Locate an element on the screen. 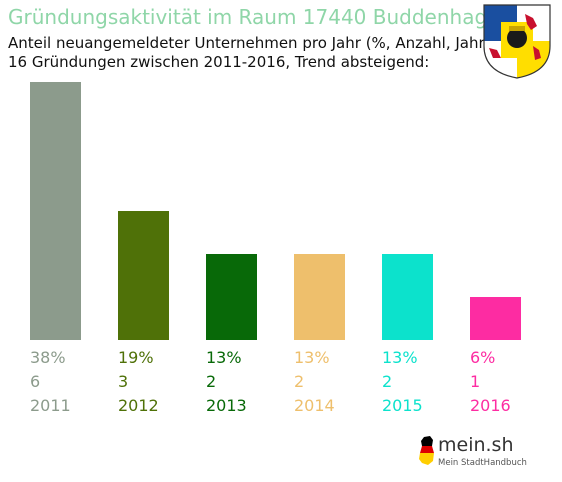 The height and width of the screenshot is (482, 562). year-label: 2011 is located at coordinates (50, 405).